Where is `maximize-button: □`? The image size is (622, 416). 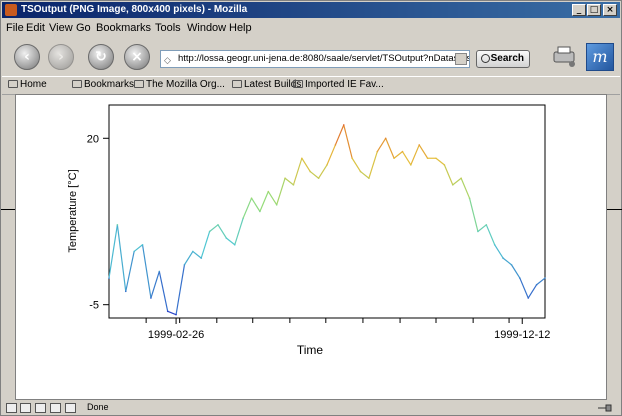
maximize-button: □ is located at coordinates (594, 10).